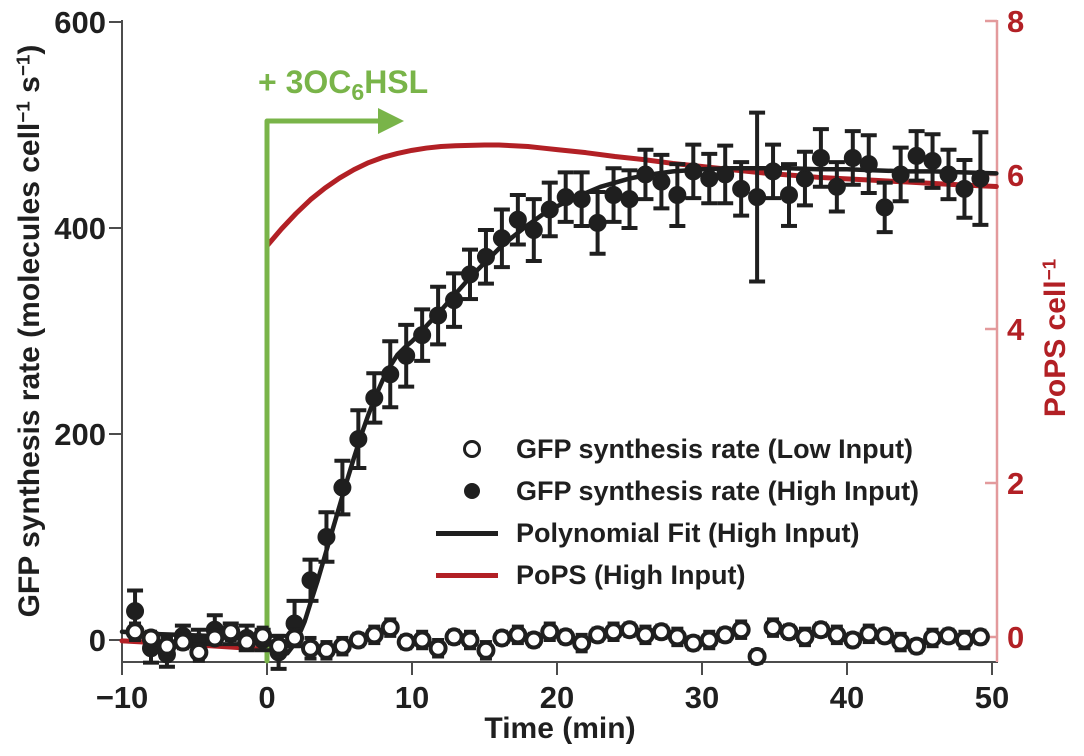 The height and width of the screenshot is (756, 1084). Describe the element at coordinates (97, 640) in the screenshot. I see `y-left-tick-label: 0` at that location.